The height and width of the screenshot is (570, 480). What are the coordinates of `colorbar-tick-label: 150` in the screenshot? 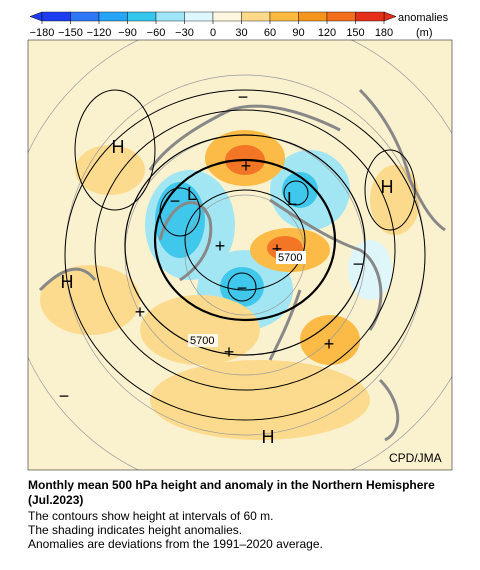 It's located at (355, 33).